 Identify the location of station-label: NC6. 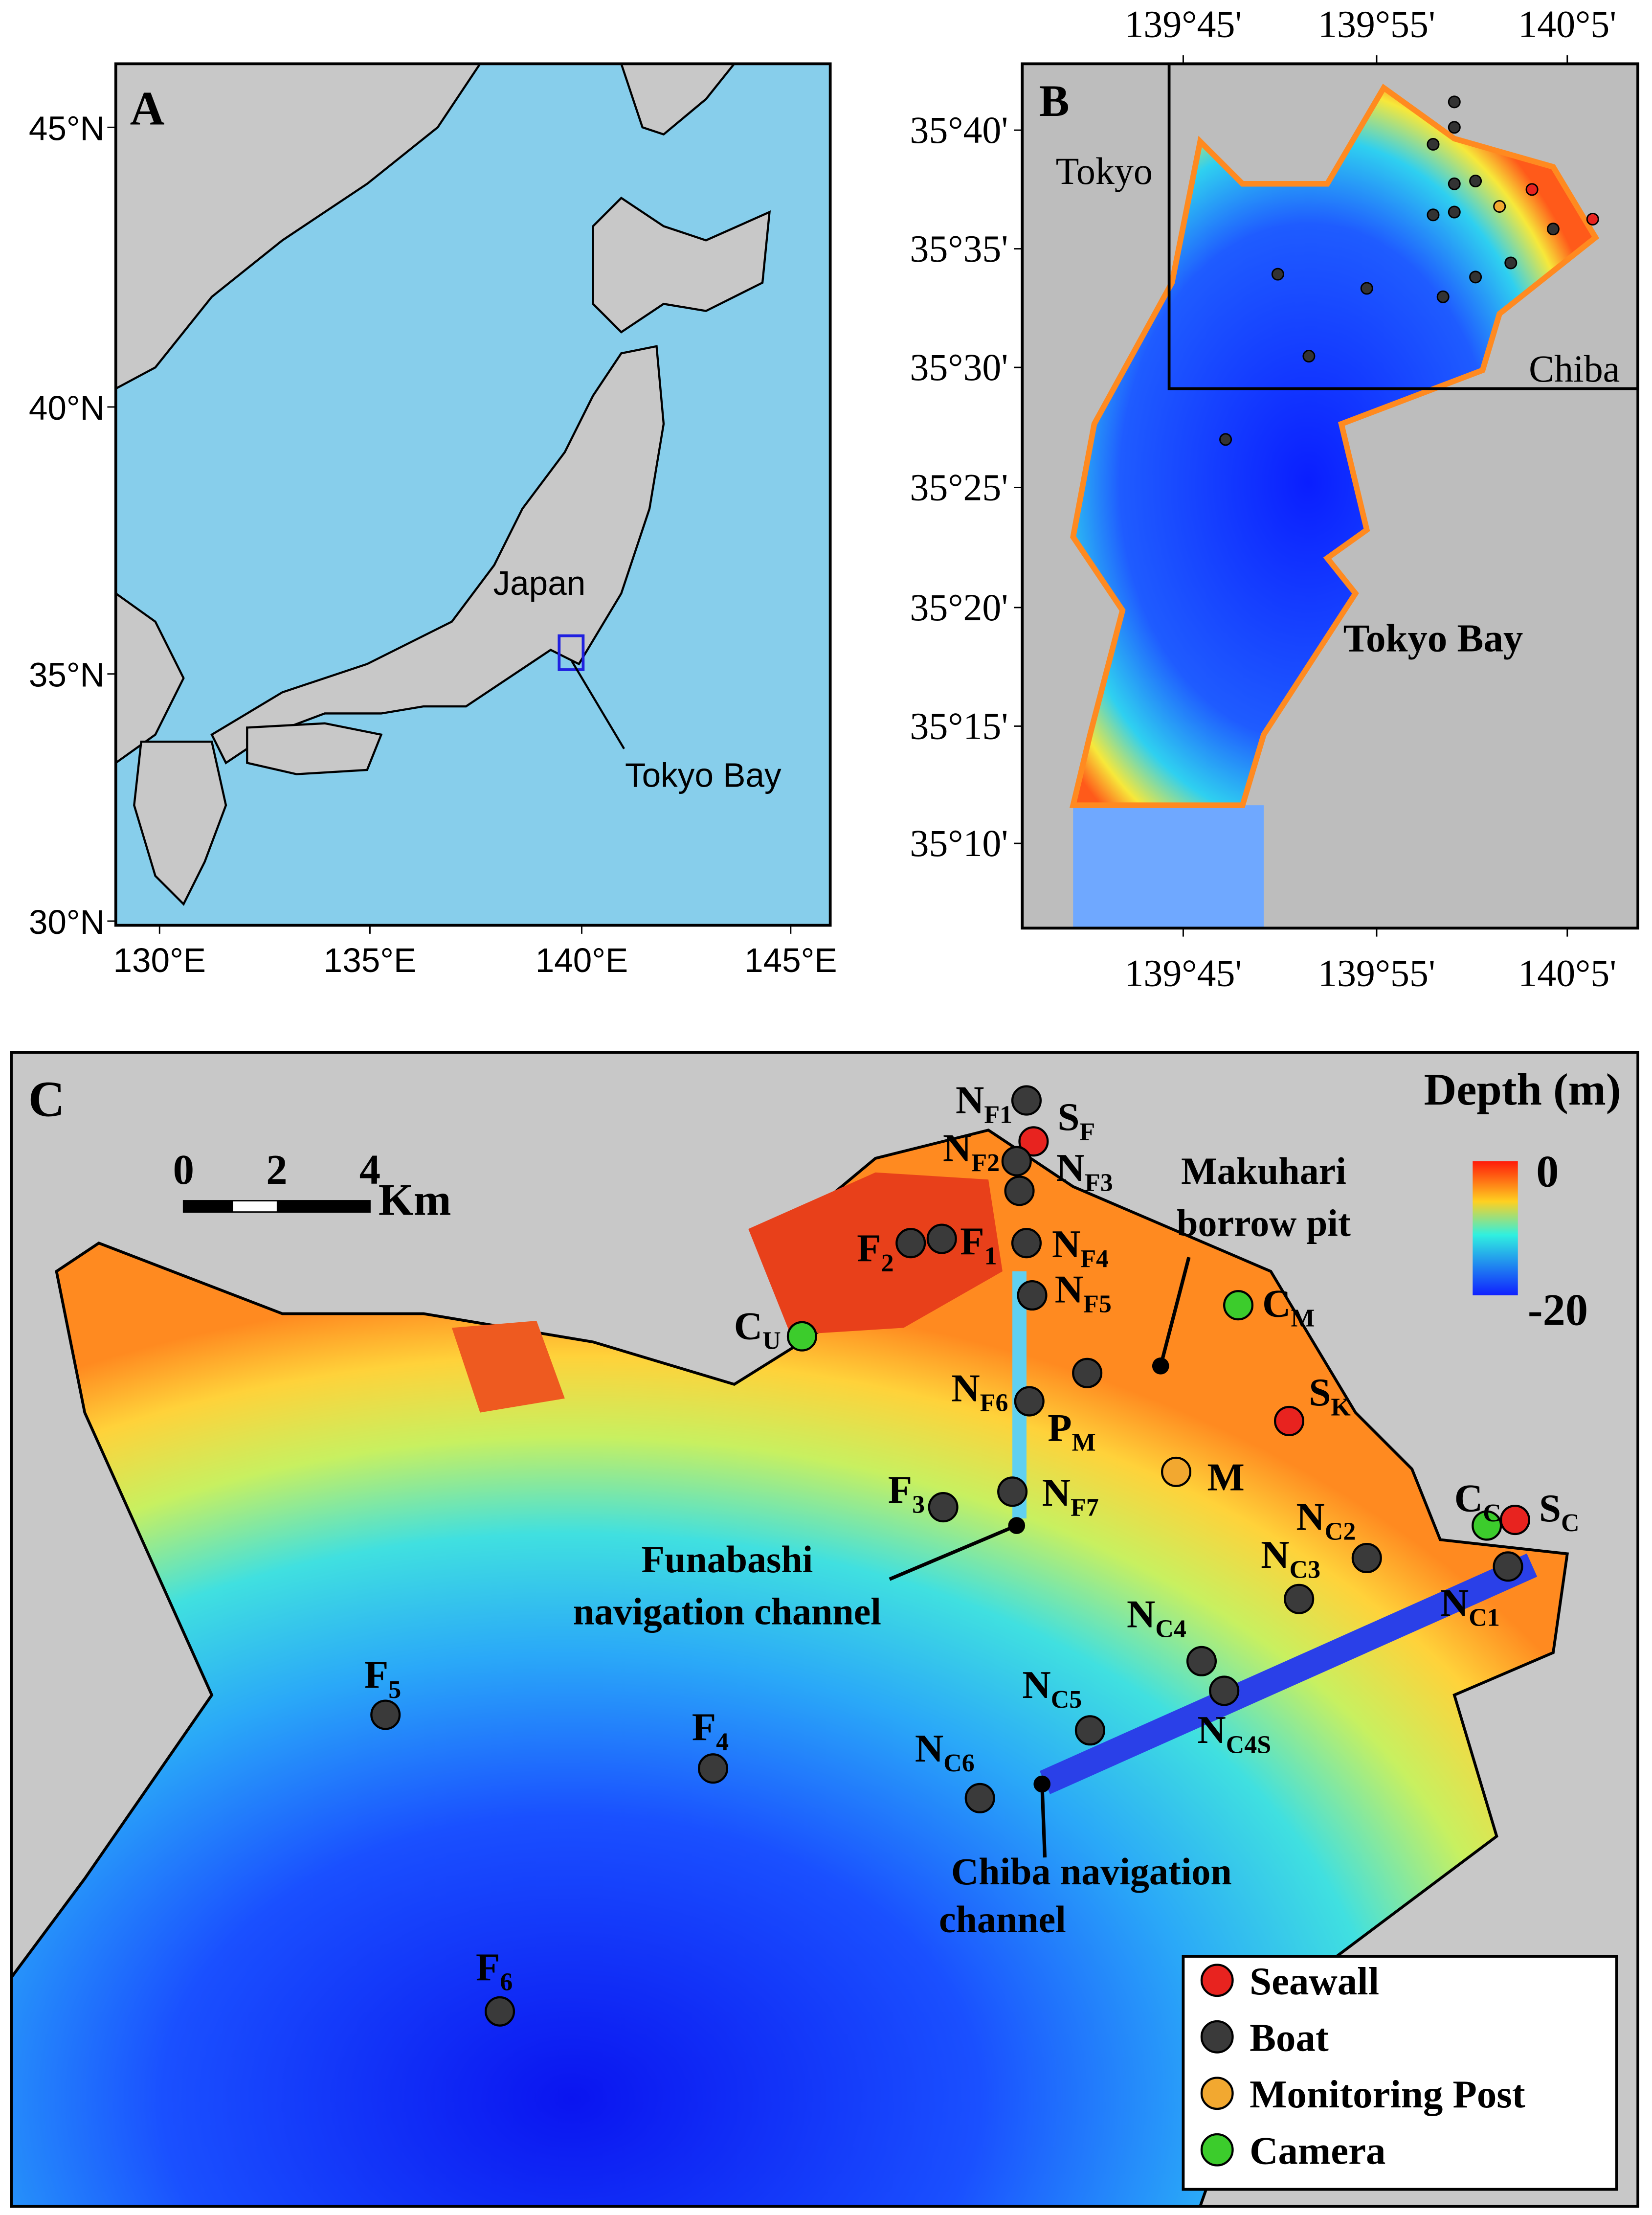
(945, 1752).